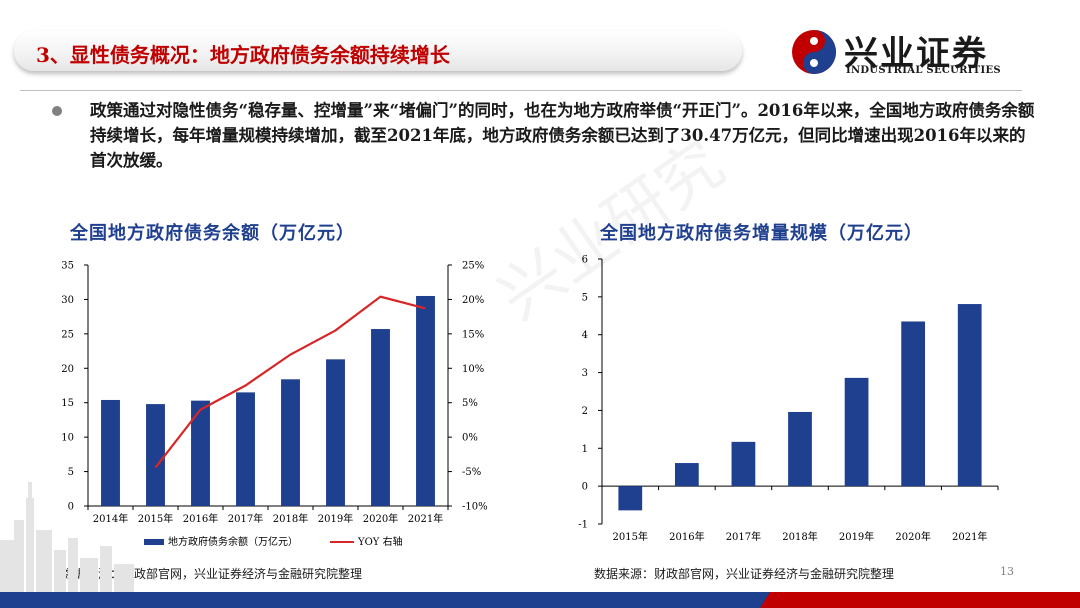 The width and height of the screenshot is (1080, 608). Describe the element at coordinates (67, 300) in the screenshot. I see `chart1-left-tick-label: 30` at that location.